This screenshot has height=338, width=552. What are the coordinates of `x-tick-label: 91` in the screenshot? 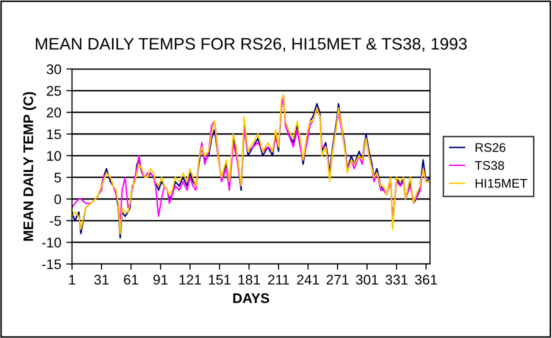 It's located at (160, 279).